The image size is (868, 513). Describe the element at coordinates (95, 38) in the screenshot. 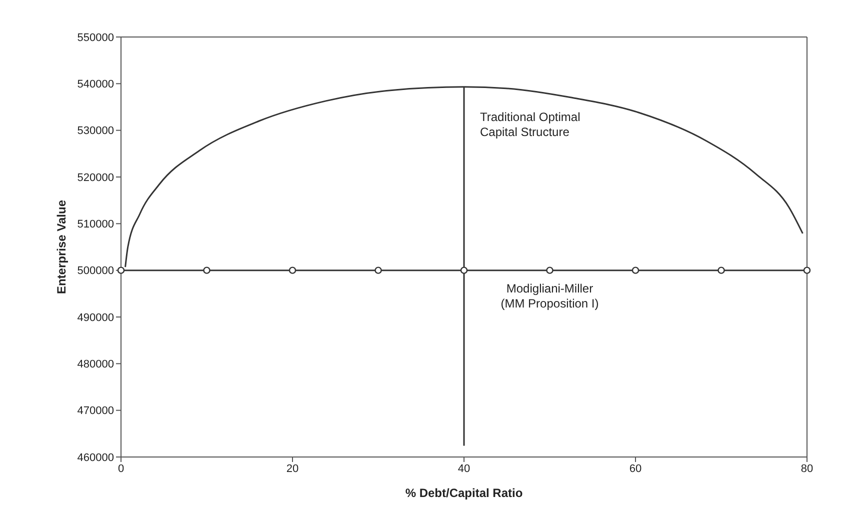

I see `y-tick-label: 550000` at that location.